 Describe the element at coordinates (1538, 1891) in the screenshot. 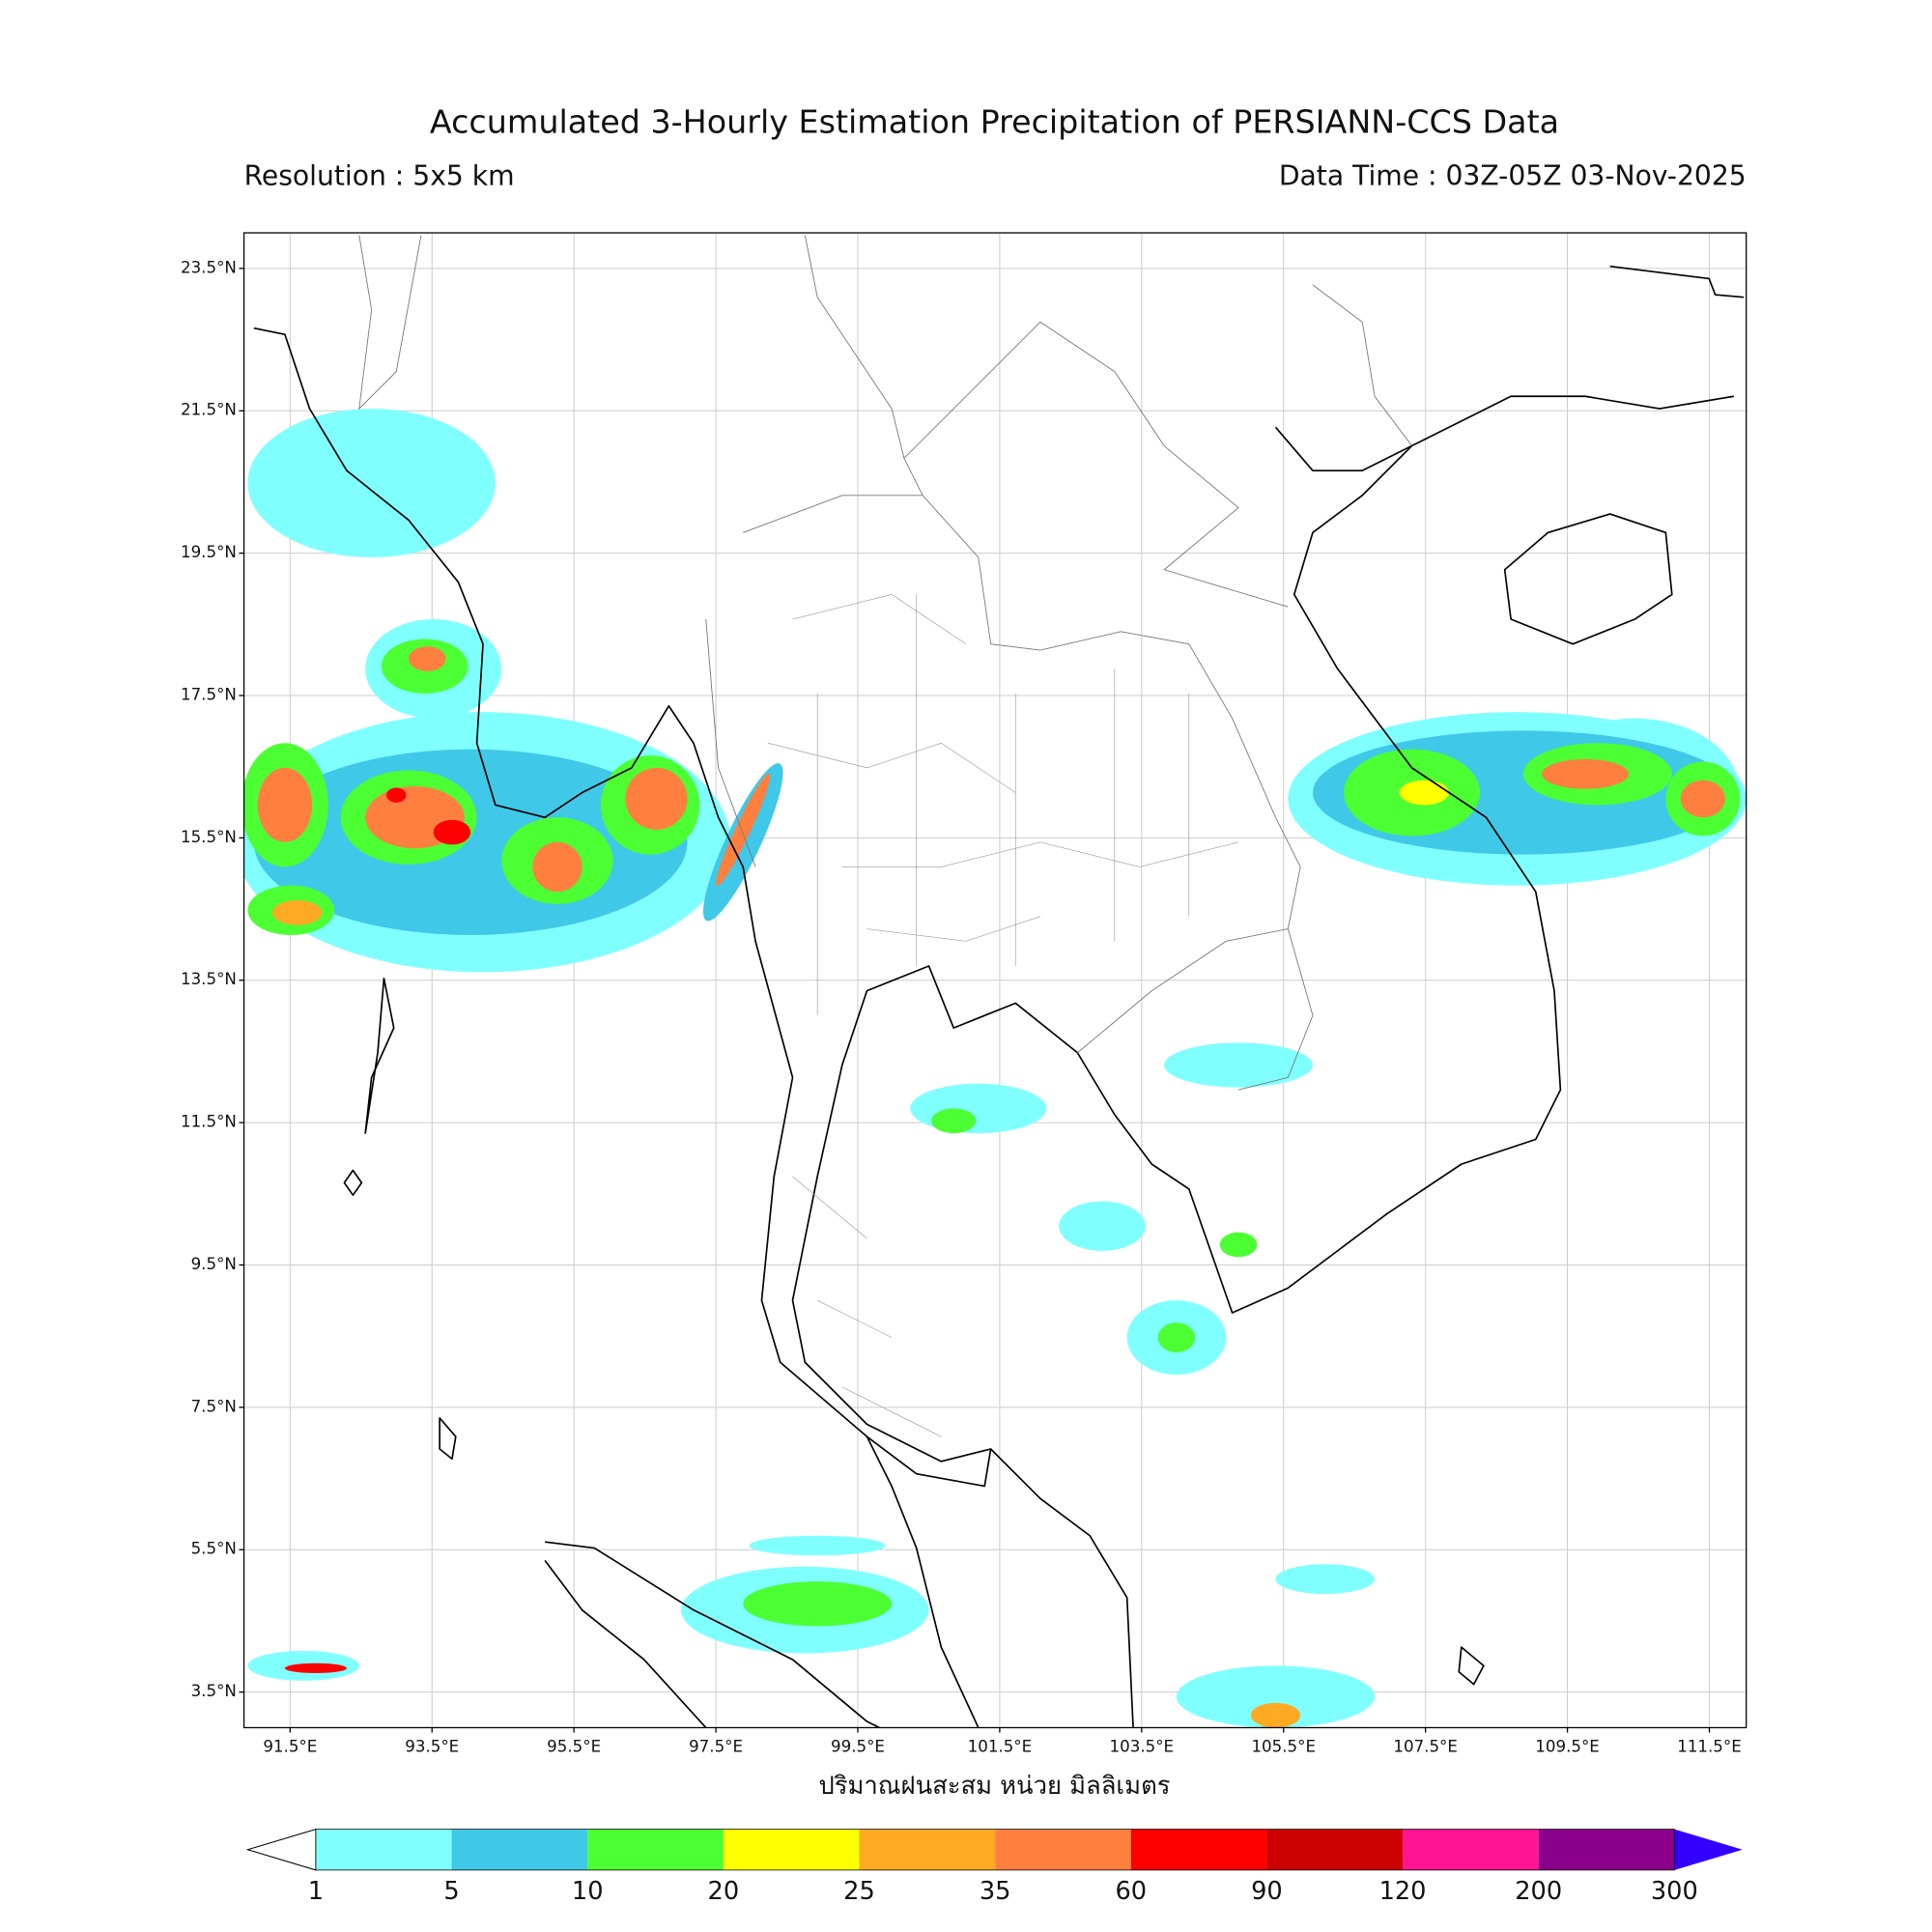

I see `colorbar-label: 200` at that location.